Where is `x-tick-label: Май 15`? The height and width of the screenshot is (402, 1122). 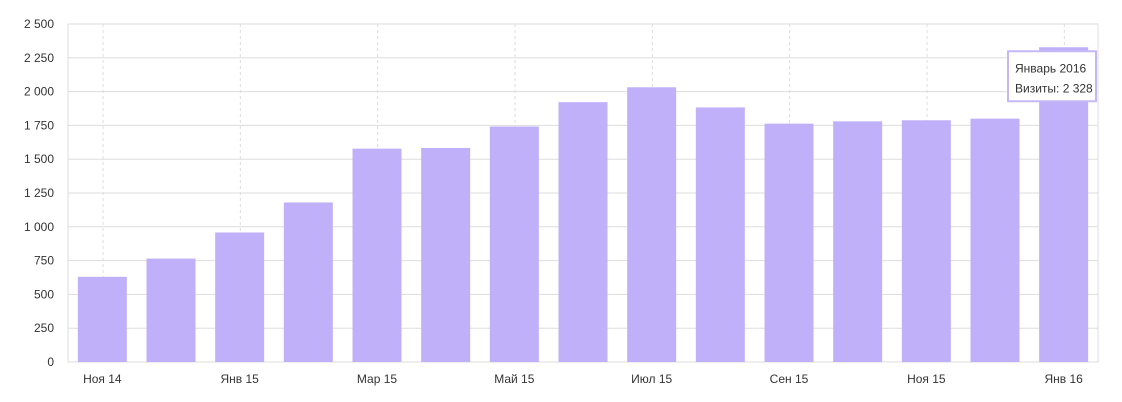
x-tick-label: Май 15 is located at coordinates (514, 379).